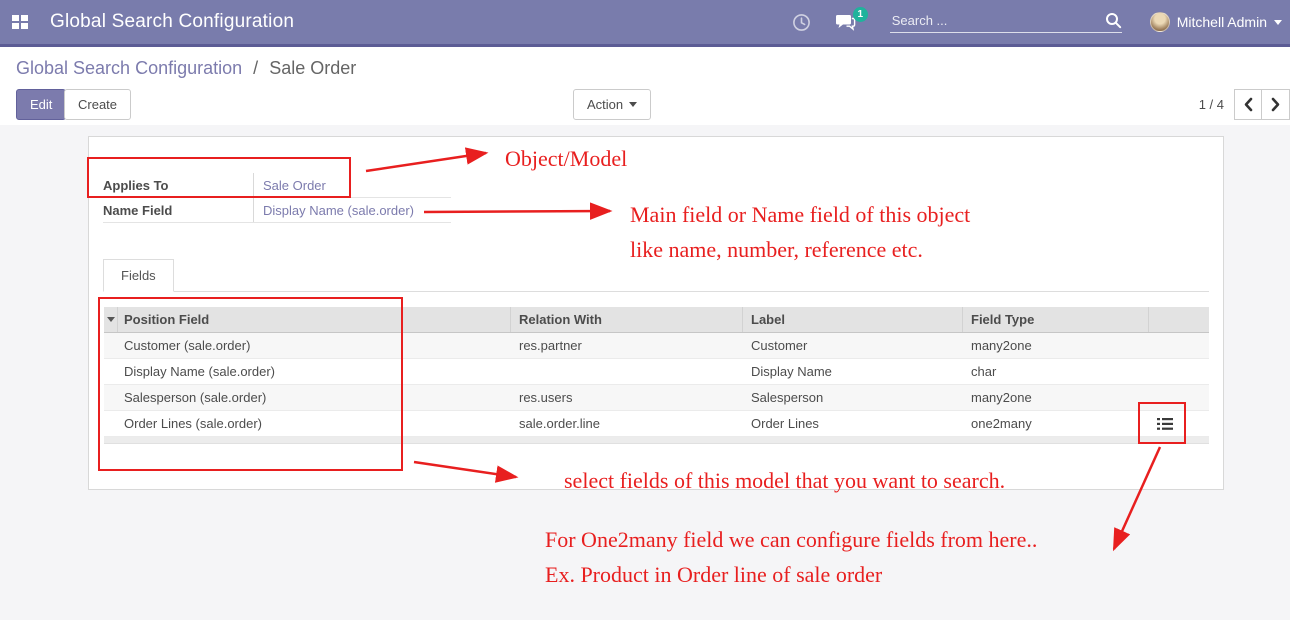 The height and width of the screenshot is (620, 1290). I want to click on create-button: Create, so click(98, 104).